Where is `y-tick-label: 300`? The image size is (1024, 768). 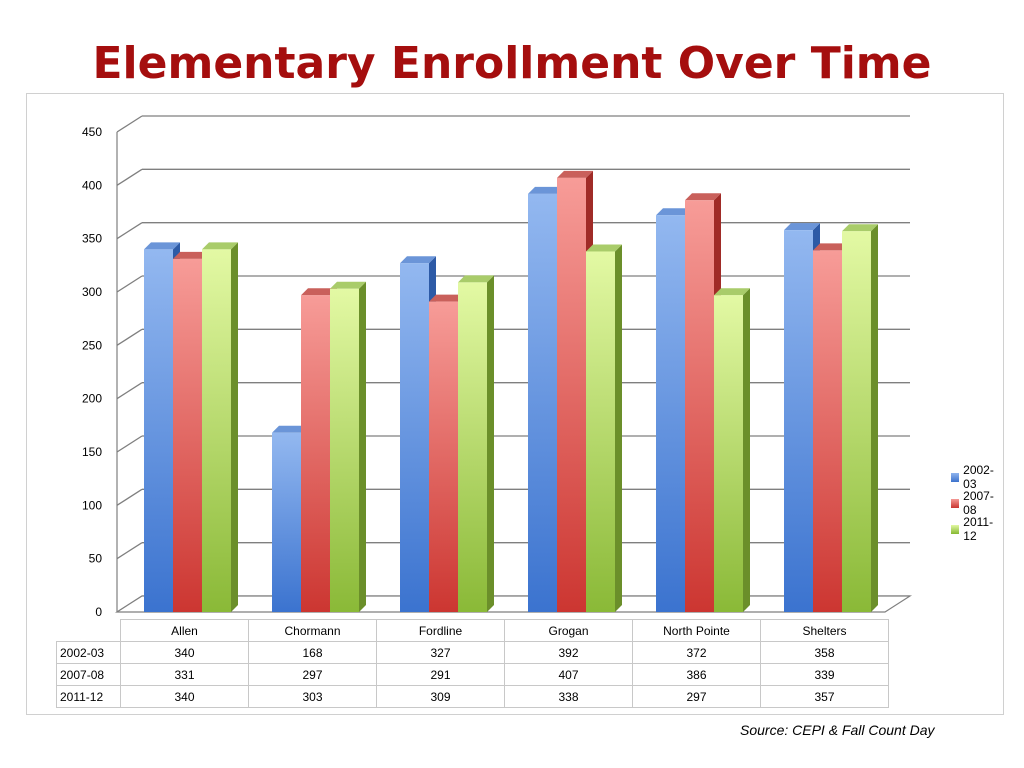 y-tick-label: 300 is located at coordinates (92, 292).